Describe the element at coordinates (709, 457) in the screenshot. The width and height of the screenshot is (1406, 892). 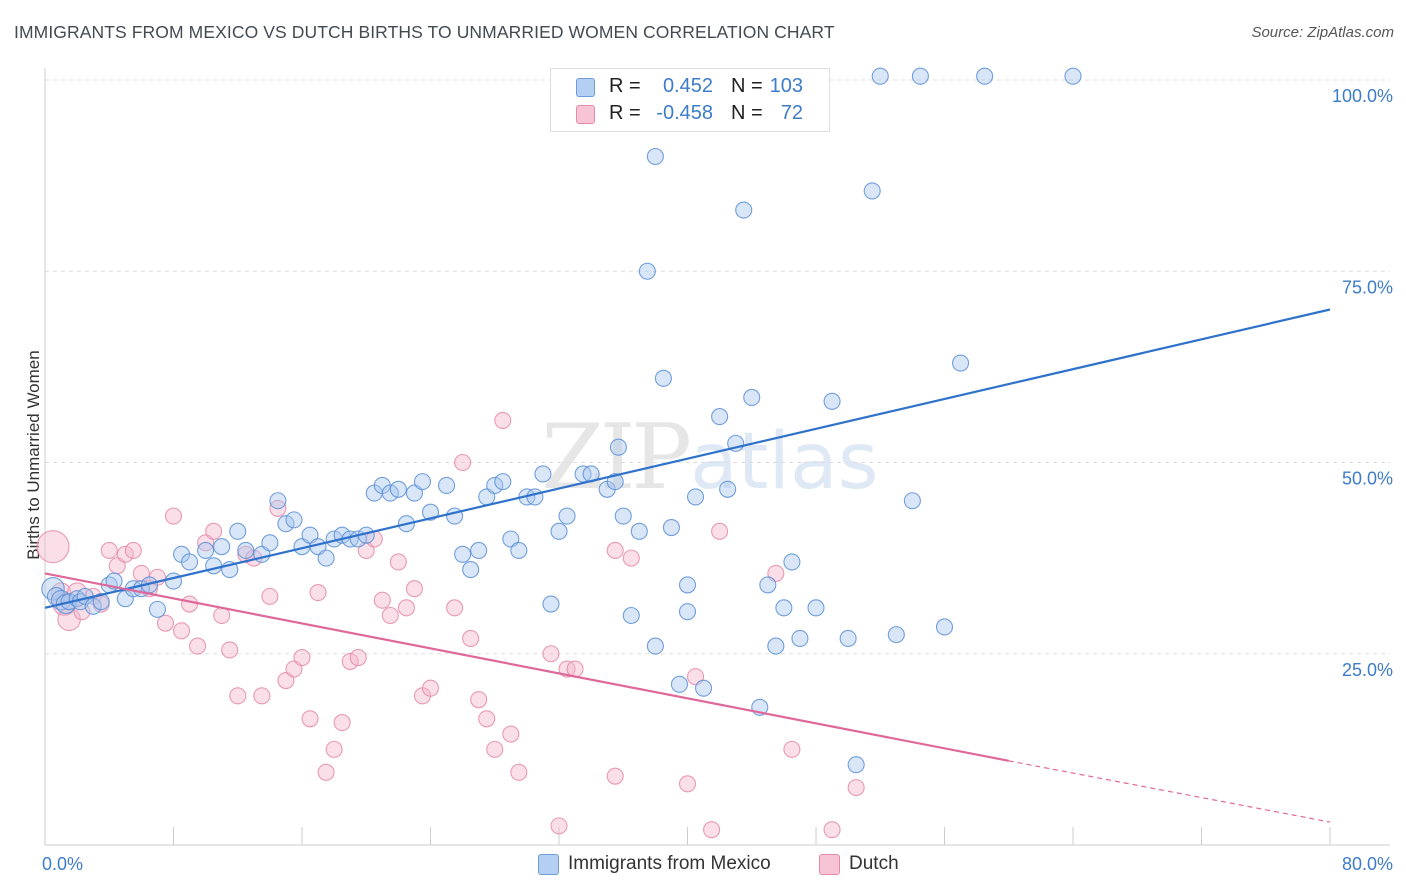
I see `watermark: ZIP atlas` at that location.